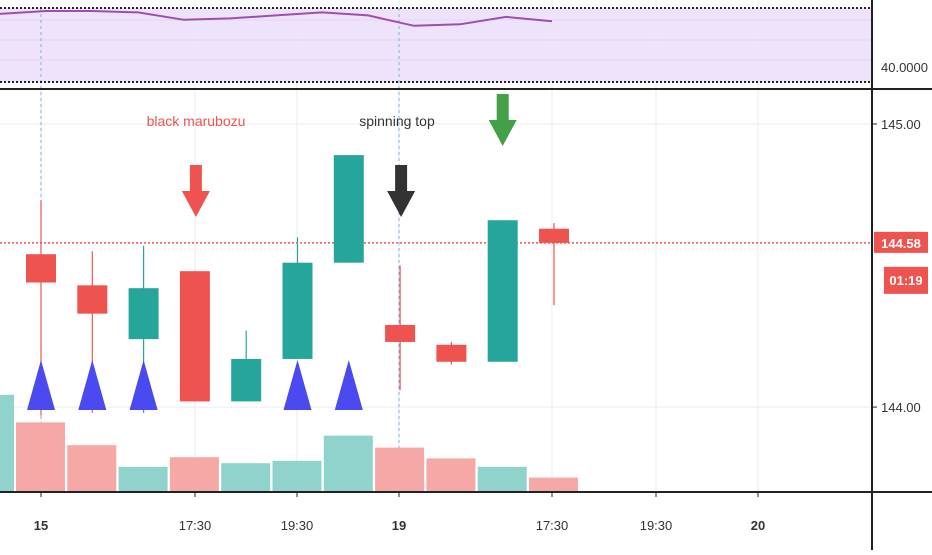 The image size is (932, 555). What do you see at coordinates (758, 525) in the screenshot?
I see `x-tick-label: 20` at bounding box center [758, 525].